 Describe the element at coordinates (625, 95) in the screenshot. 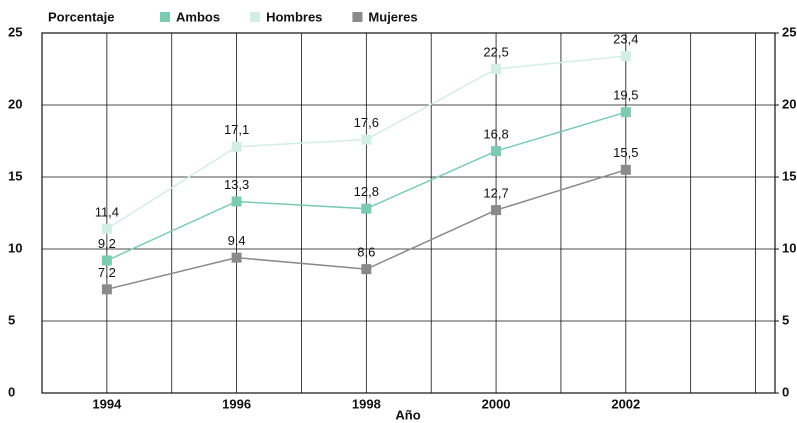

I see `data-label: 19,5` at that location.